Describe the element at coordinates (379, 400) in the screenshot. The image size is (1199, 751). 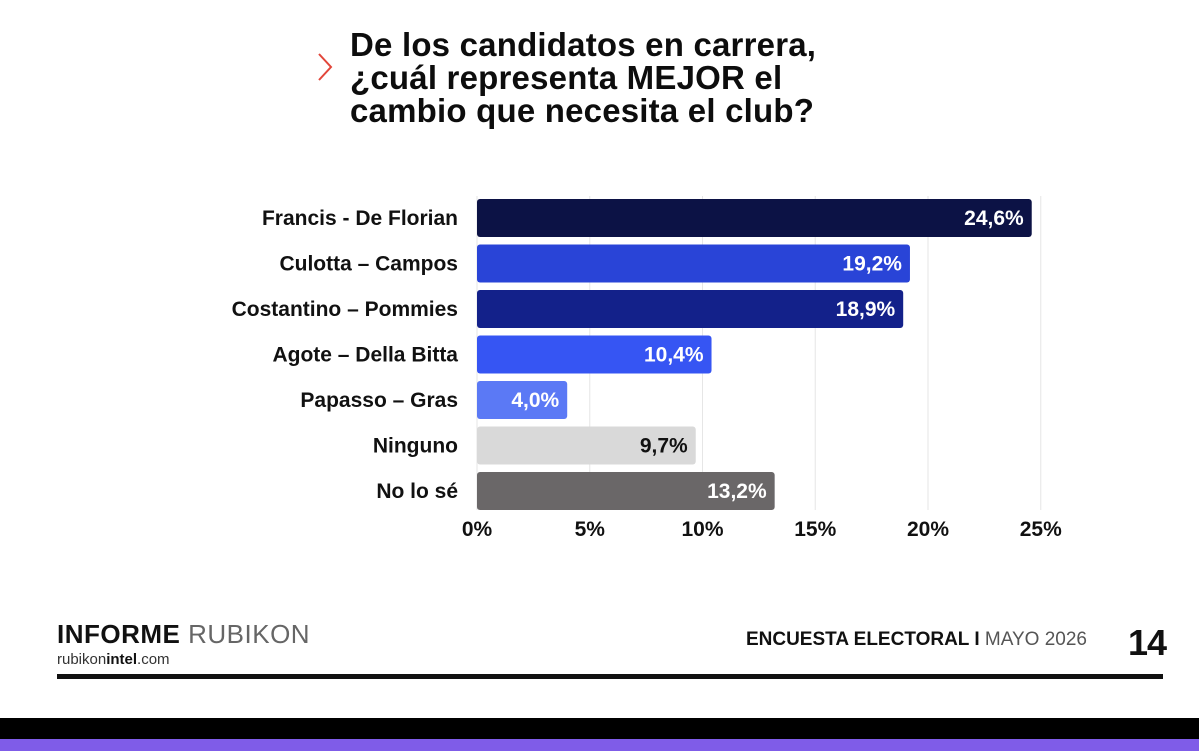
I see `category-label: Papasso – Gras` at that location.